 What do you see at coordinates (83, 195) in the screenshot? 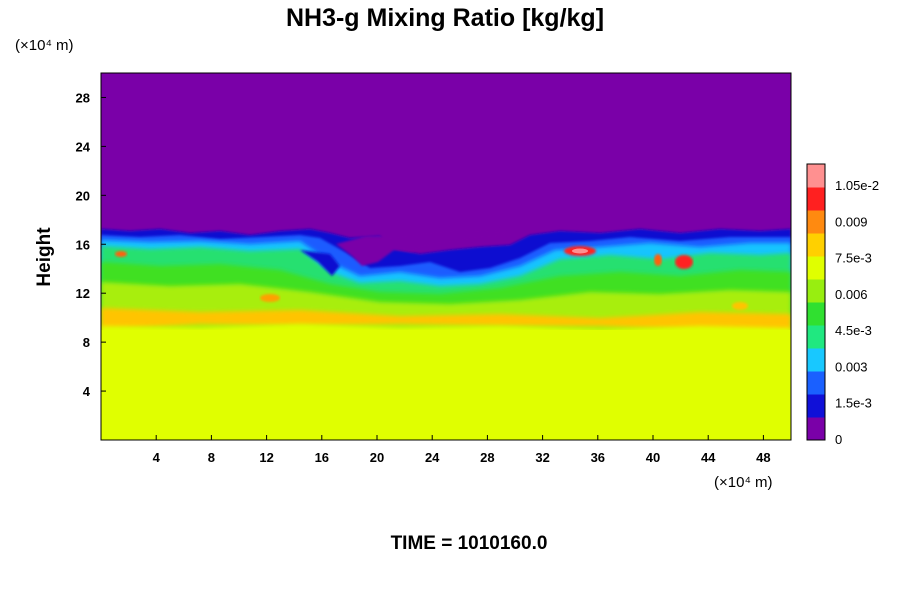
I see `y-tick-label: 20` at bounding box center [83, 195].